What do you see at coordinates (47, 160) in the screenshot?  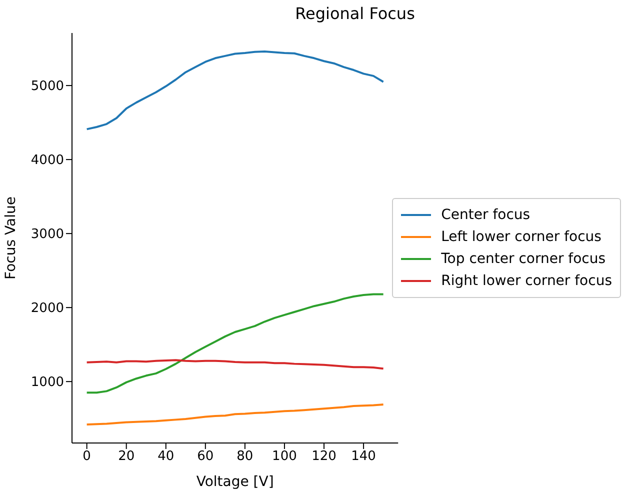 I see `y-tick-label: 4000` at bounding box center [47, 160].